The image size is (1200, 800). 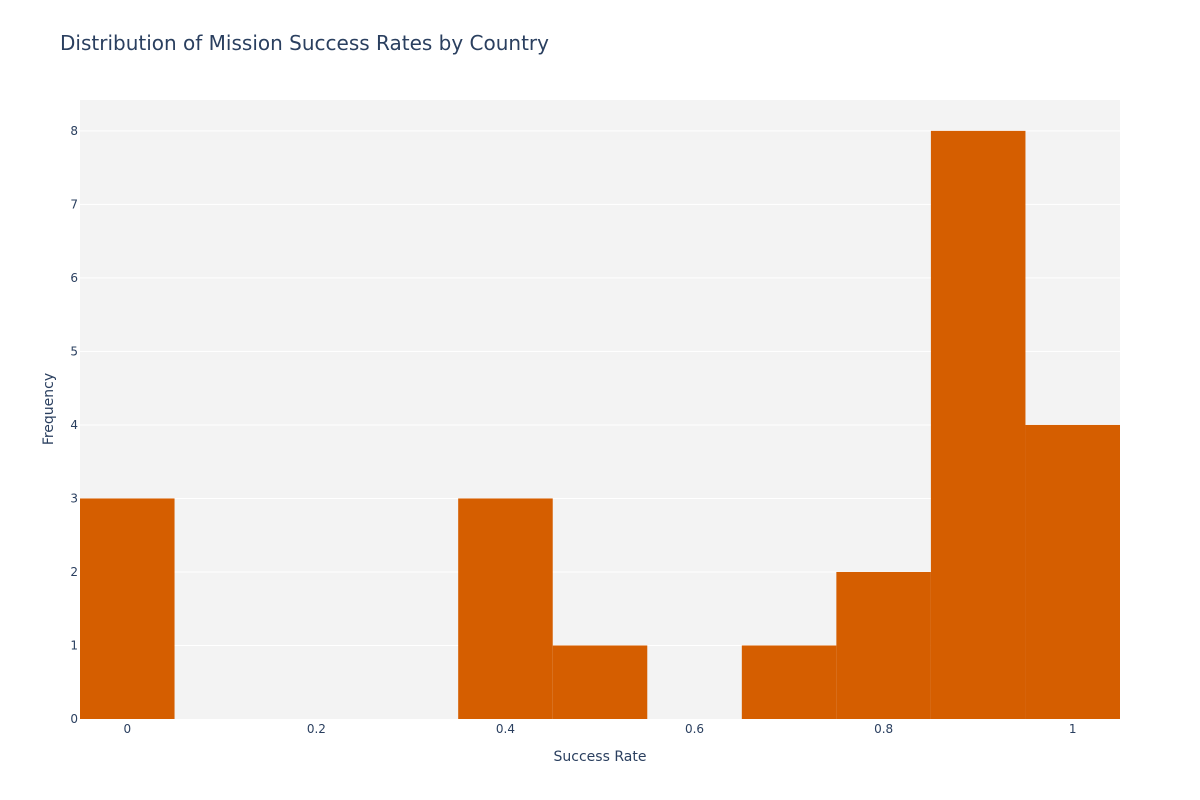 What do you see at coordinates (505, 729) in the screenshot?
I see `x-tick-label-2: 0.4` at bounding box center [505, 729].